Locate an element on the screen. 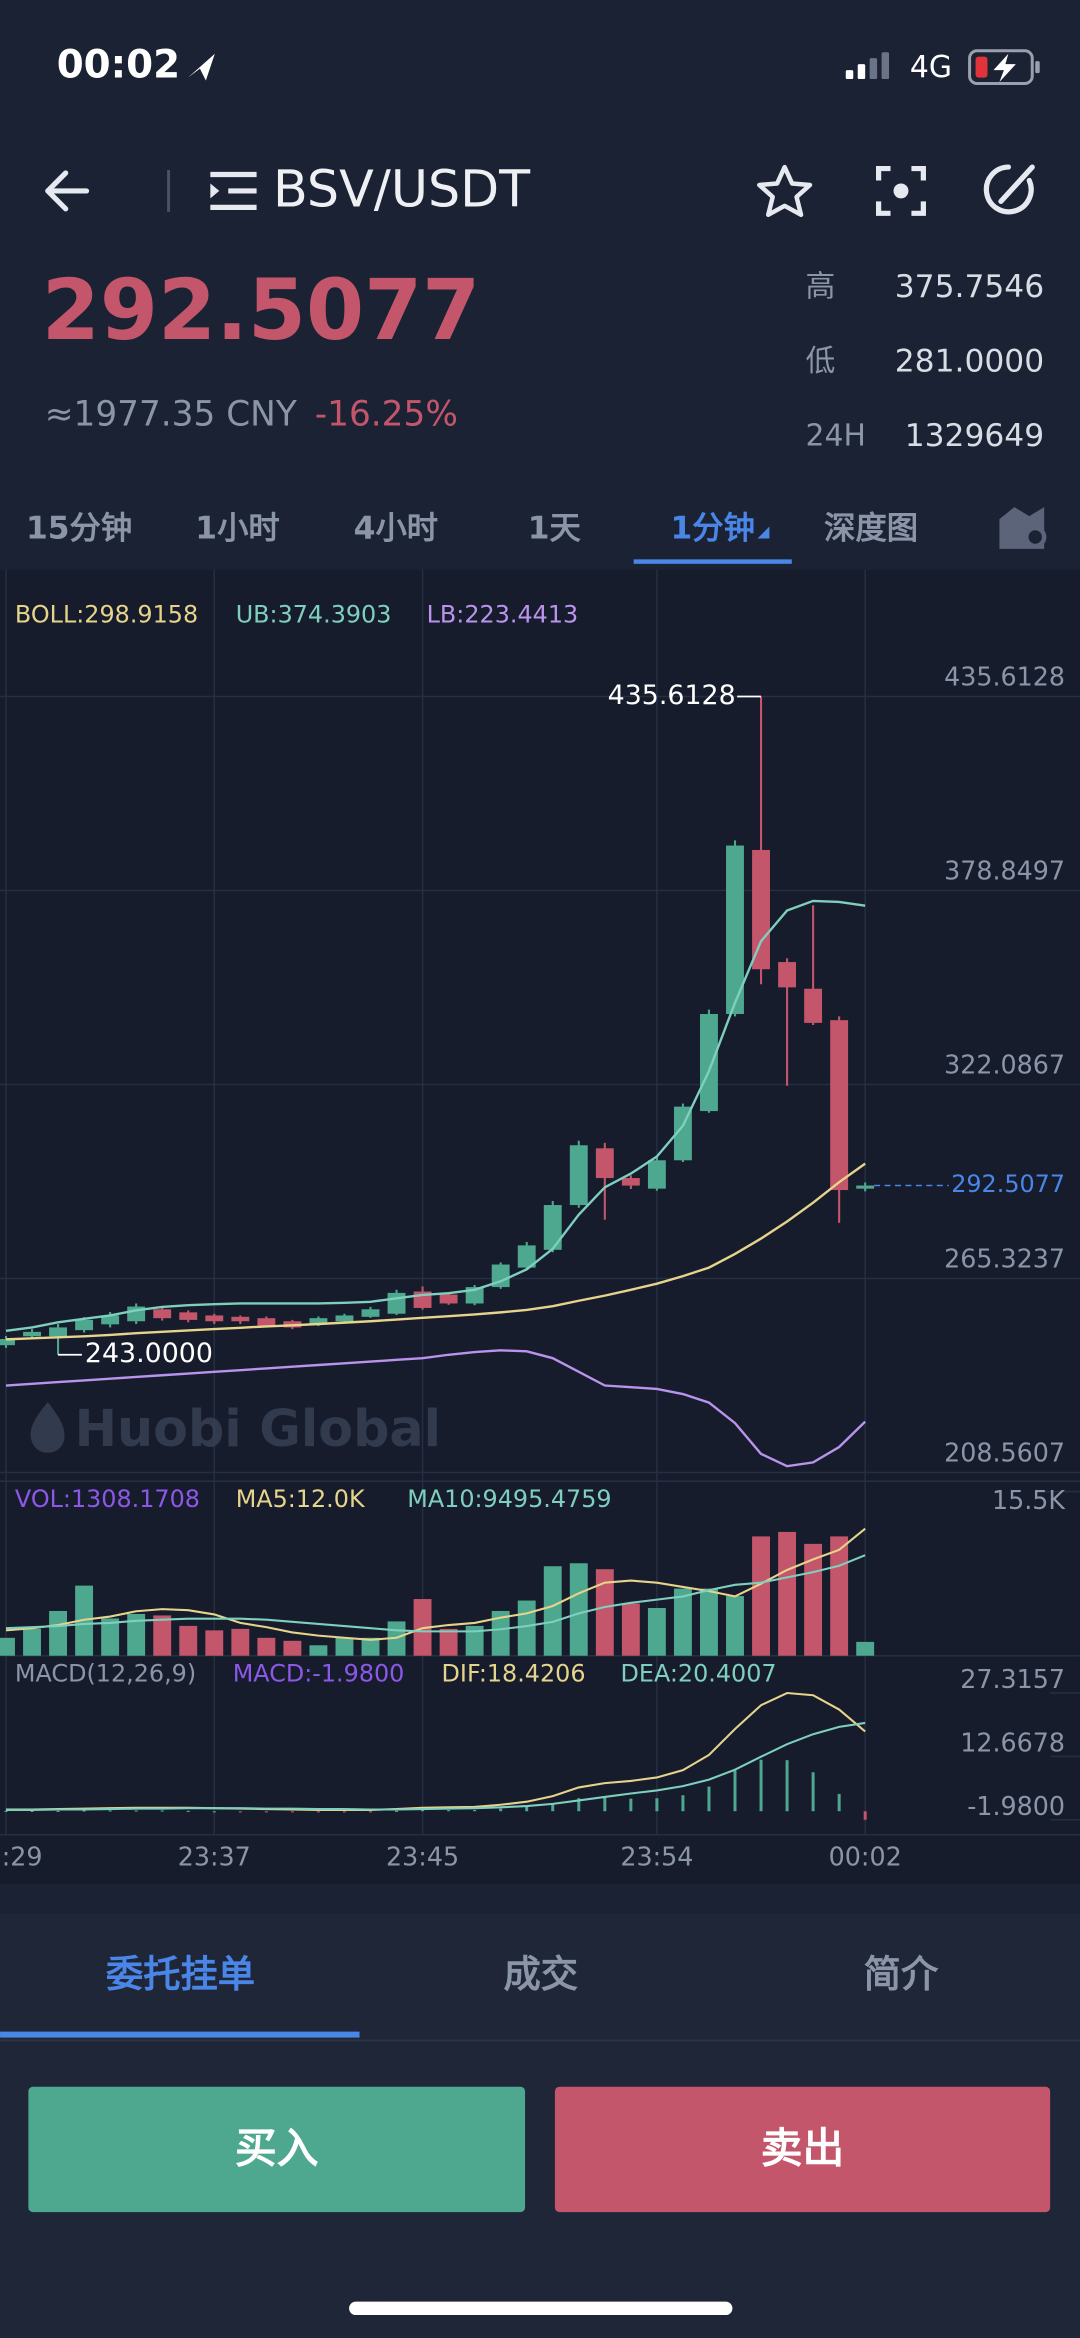 This screenshot has width=1080, height=2338. watermark-logo is located at coordinates (47, 1427).